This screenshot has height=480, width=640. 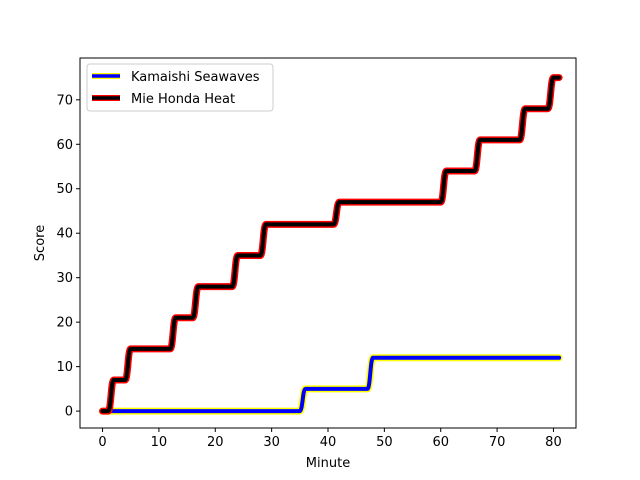 I want to click on x-tick-label: 50, so click(x=384, y=442).